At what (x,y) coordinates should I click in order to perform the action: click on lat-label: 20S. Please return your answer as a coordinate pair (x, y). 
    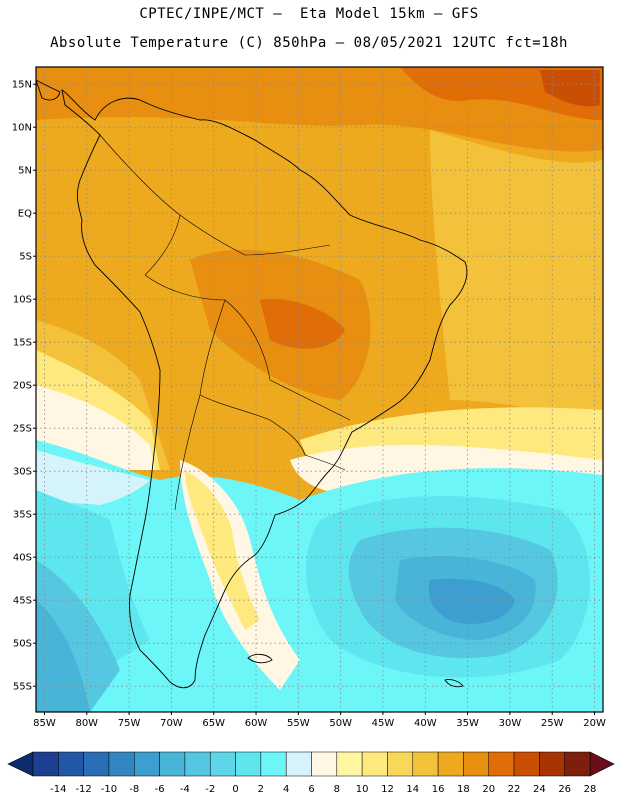
    Looking at the image, I should click on (22, 386).